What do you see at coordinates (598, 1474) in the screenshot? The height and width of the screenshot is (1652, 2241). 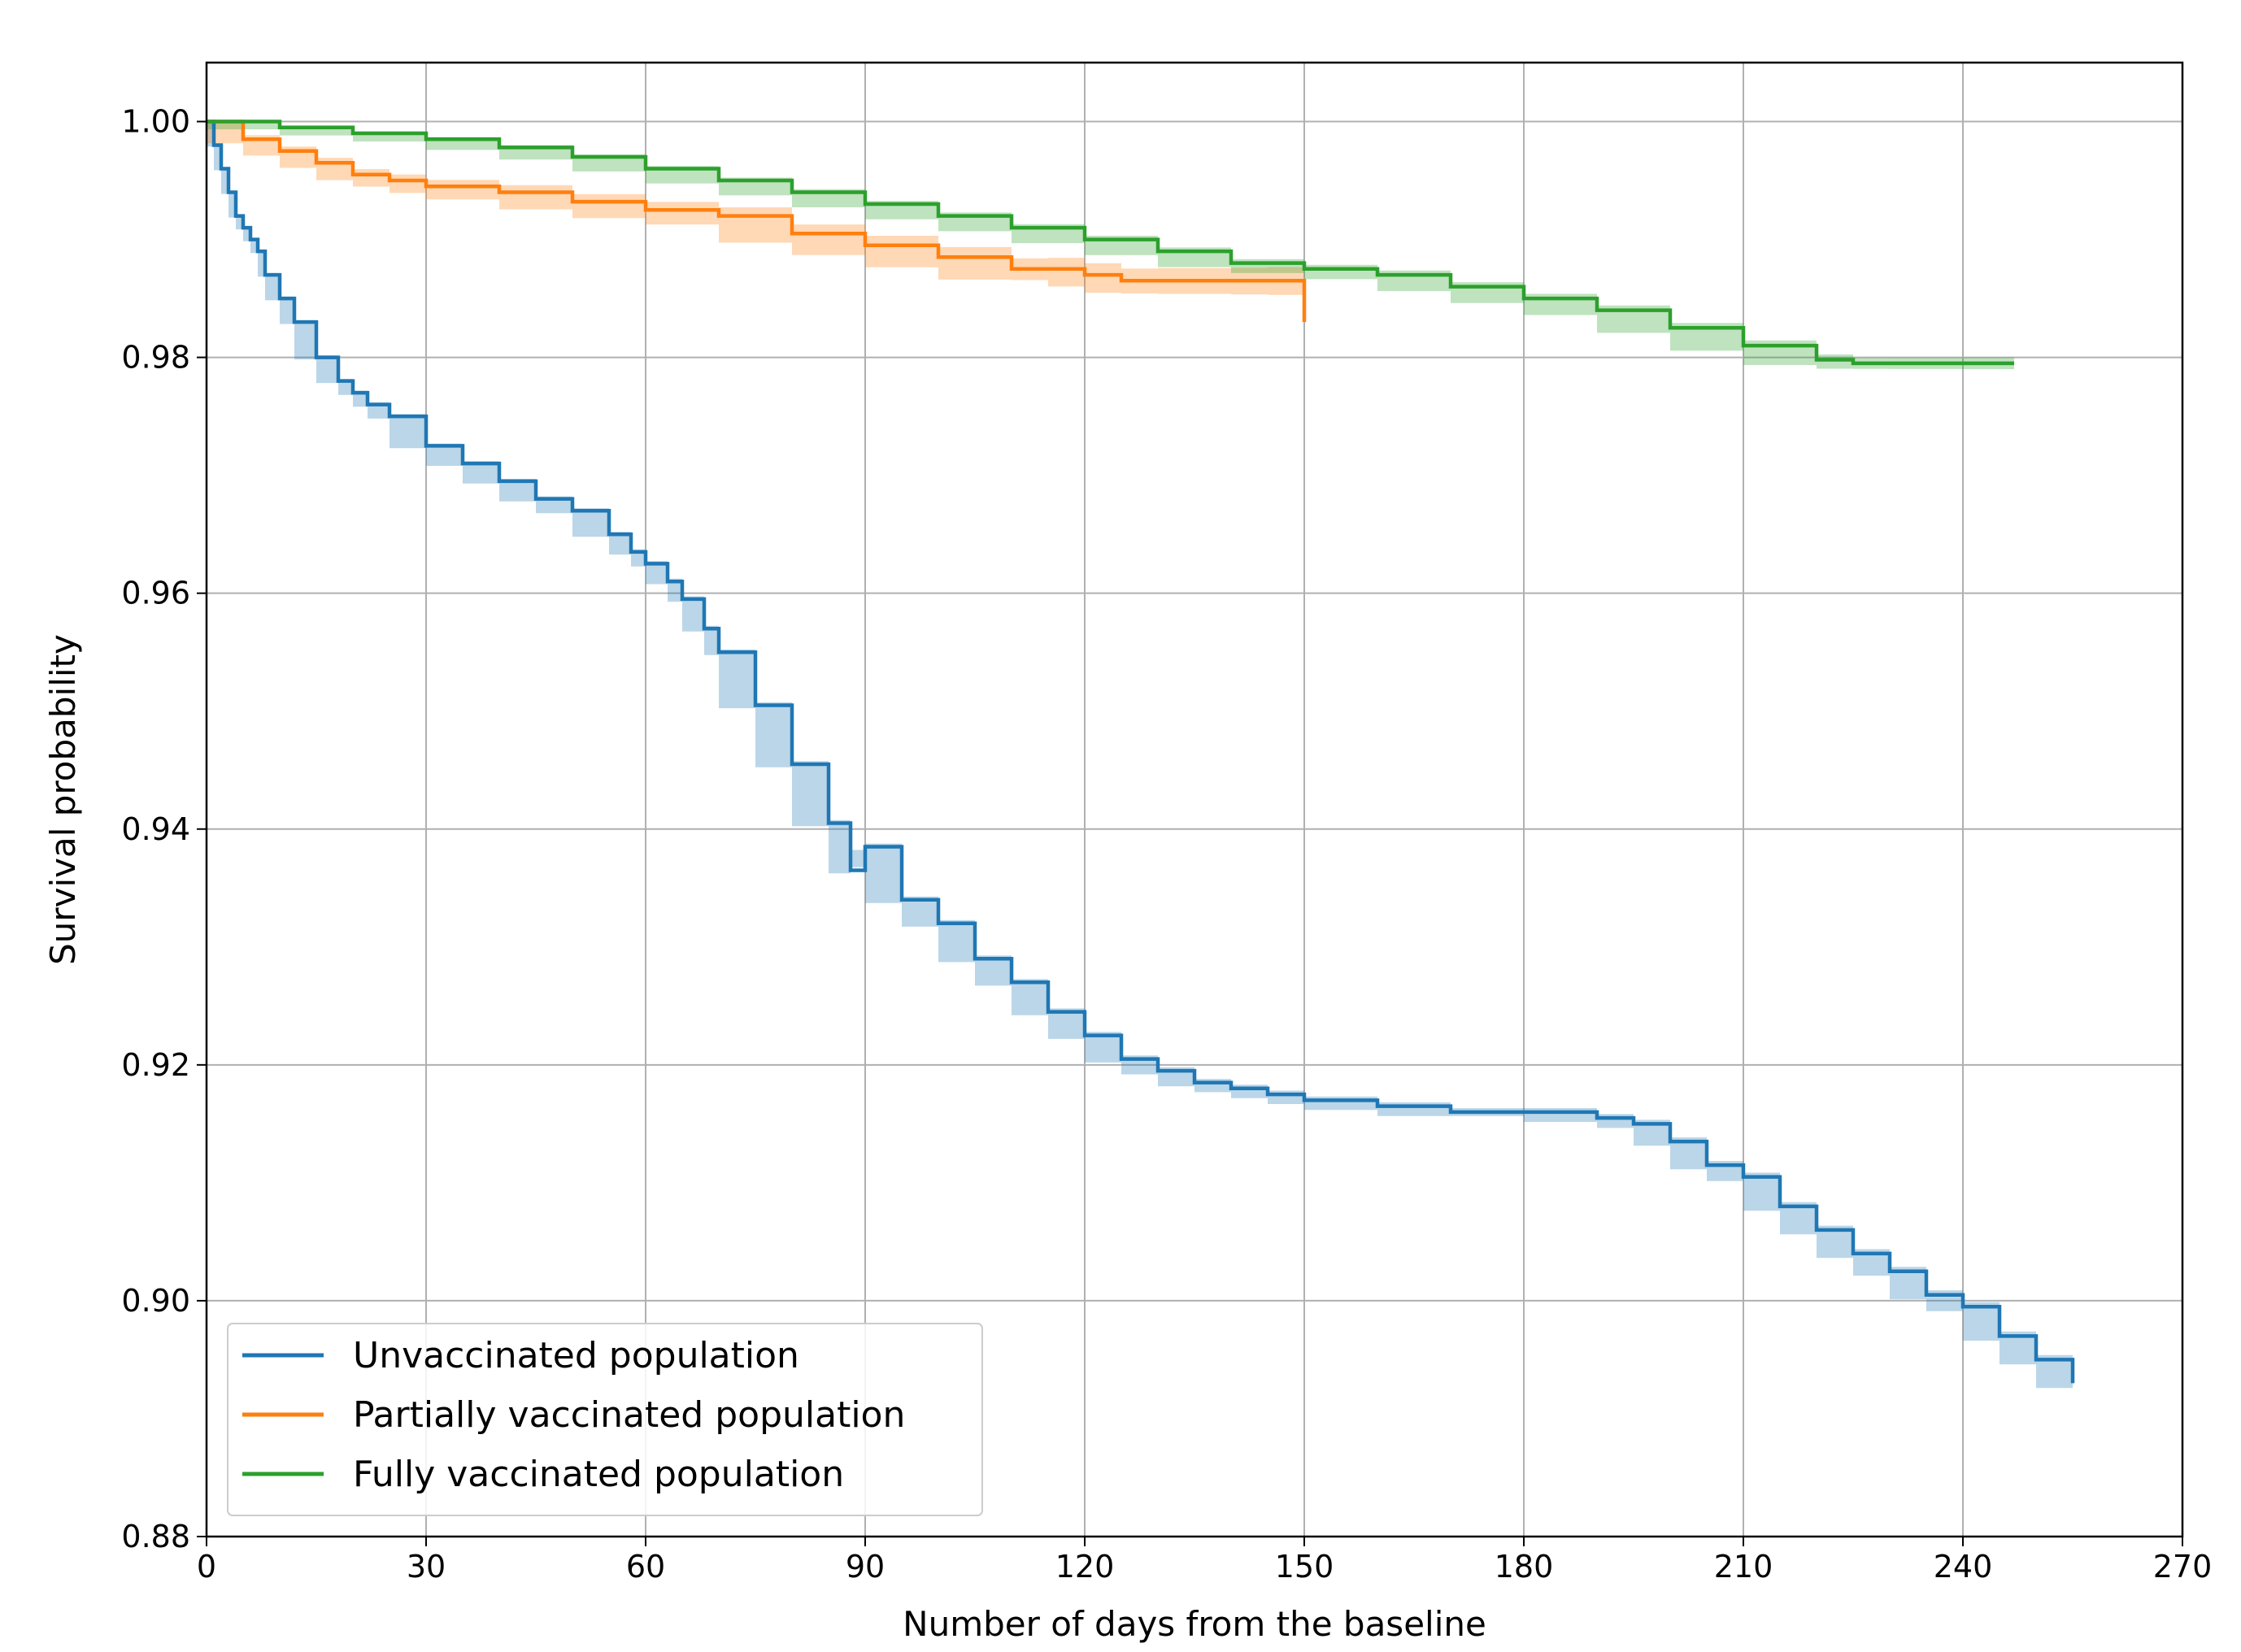 I see `legend-label-fully-vaccinated: Fully vaccinated population` at bounding box center [598, 1474].